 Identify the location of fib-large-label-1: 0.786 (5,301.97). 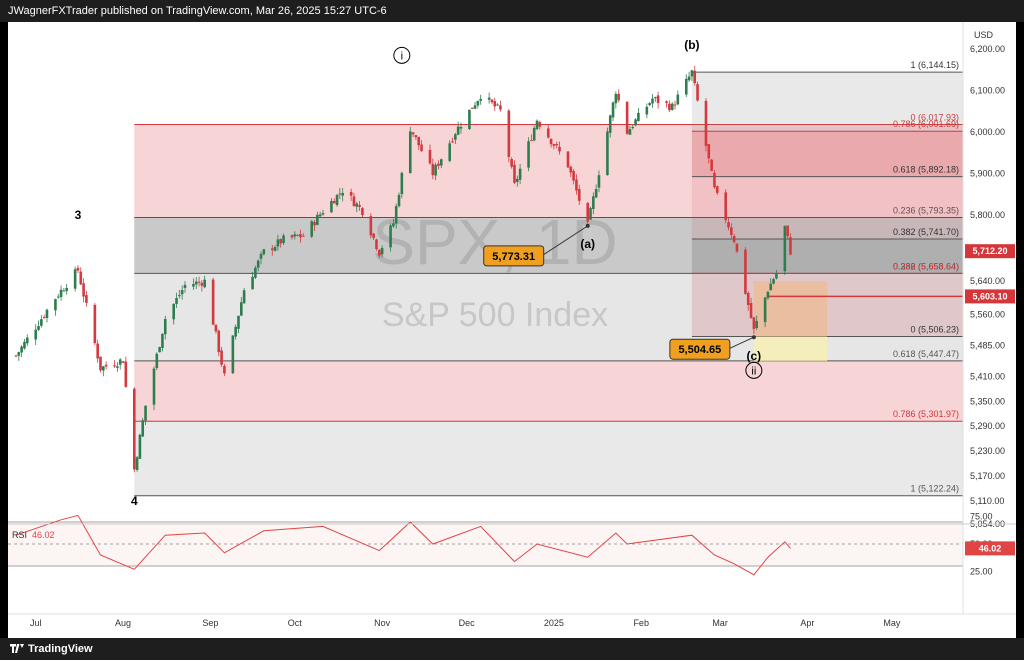
(926, 414).